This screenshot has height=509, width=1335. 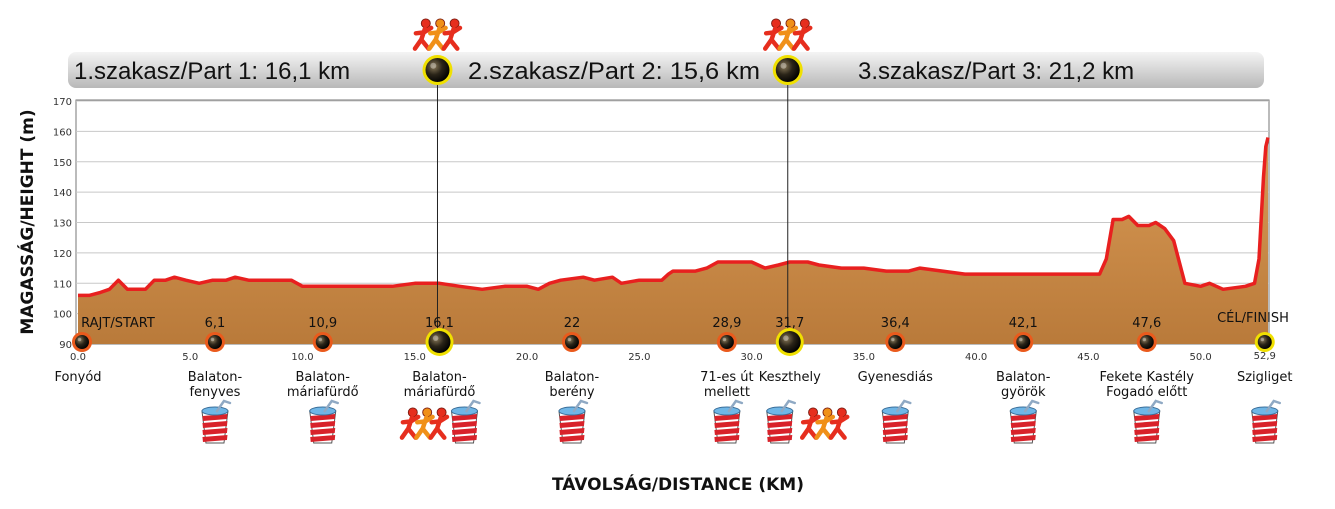 What do you see at coordinates (322, 323) in the screenshot?
I see `checkpoint-km-label: 10,9` at bounding box center [322, 323].